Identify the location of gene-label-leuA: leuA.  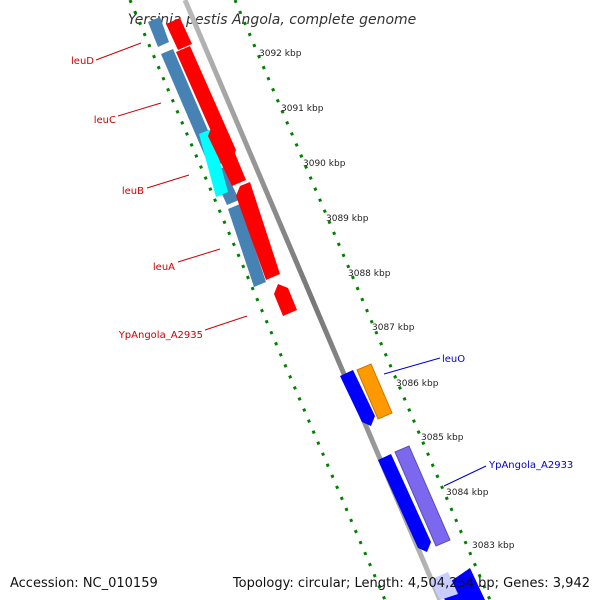
(164, 267).